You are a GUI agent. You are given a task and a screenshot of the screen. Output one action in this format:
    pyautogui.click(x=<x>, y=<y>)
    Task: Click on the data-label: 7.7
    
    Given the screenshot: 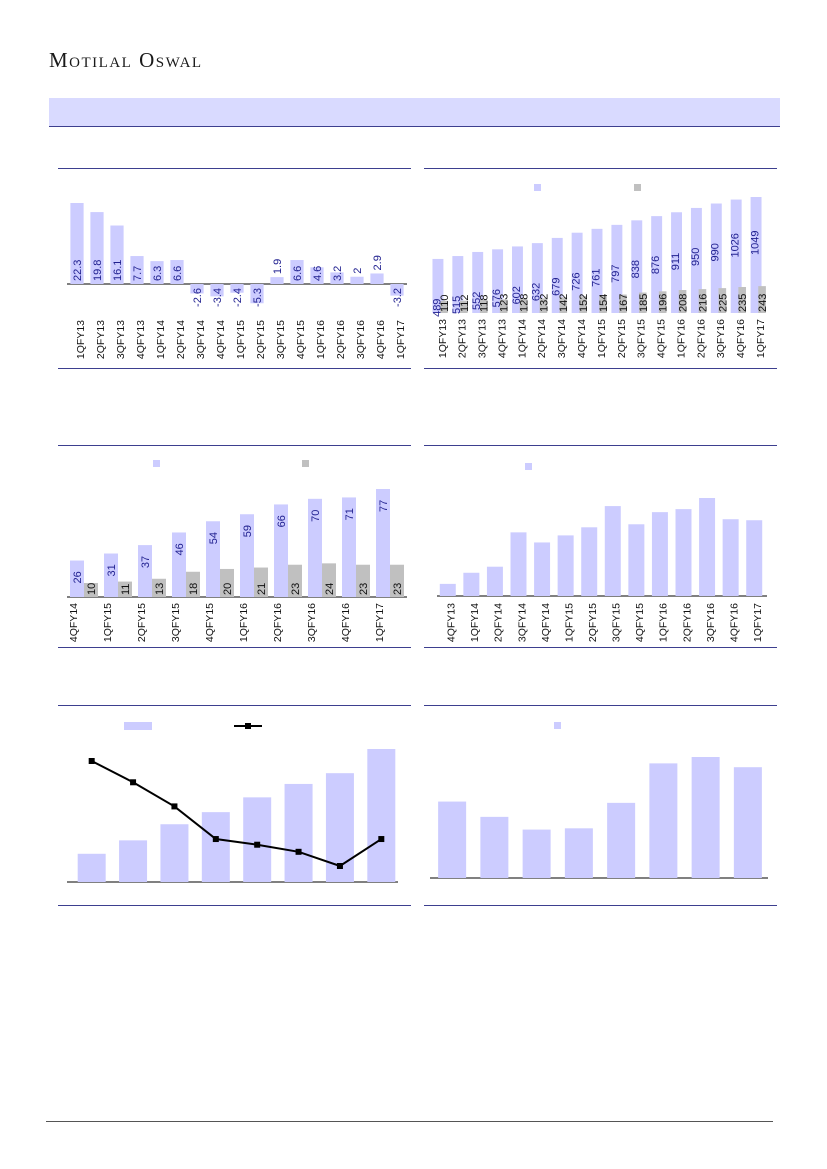 What is the action you would take?
    pyautogui.click(x=138, y=273)
    